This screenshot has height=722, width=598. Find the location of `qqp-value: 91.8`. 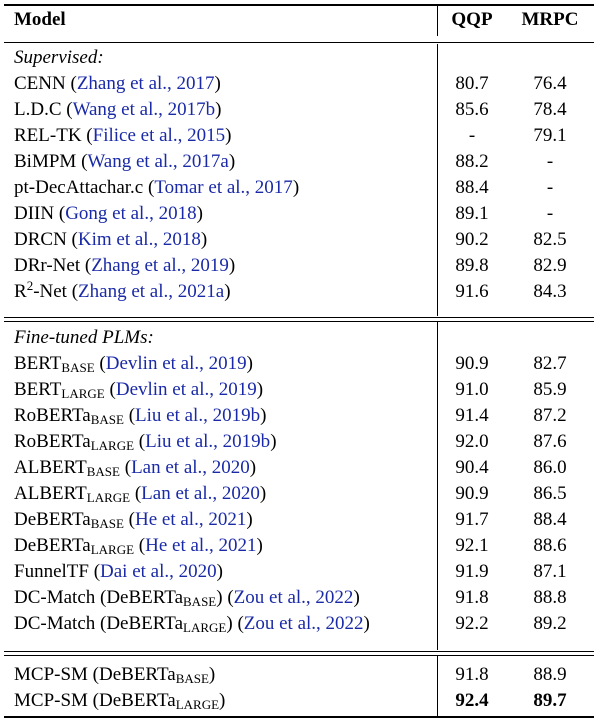

qqp-value: 91.8 is located at coordinates (472, 674).